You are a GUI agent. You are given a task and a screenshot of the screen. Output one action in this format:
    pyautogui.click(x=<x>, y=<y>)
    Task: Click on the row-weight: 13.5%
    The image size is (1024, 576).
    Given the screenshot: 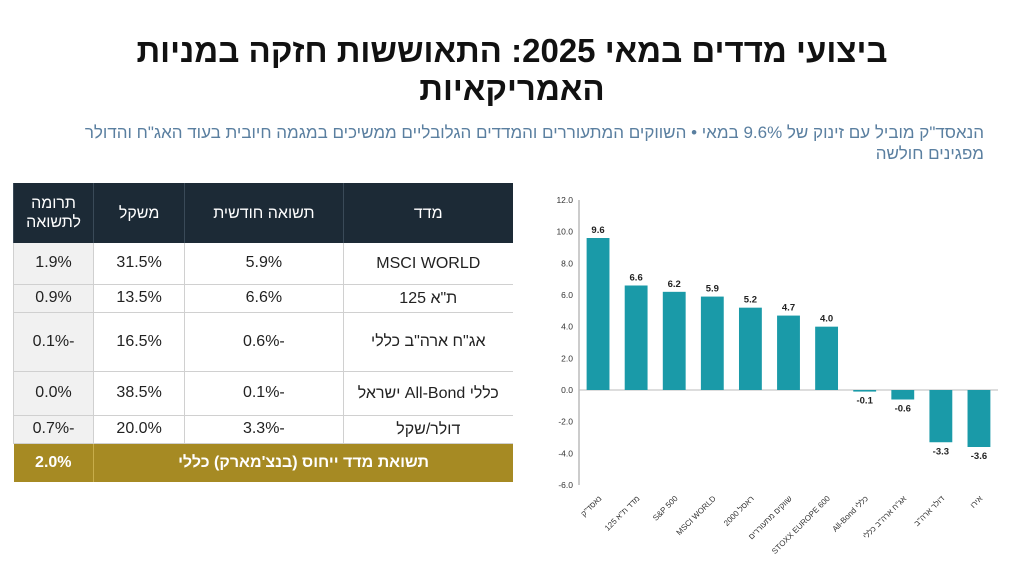 What is the action you would take?
    pyautogui.click(x=139, y=298)
    